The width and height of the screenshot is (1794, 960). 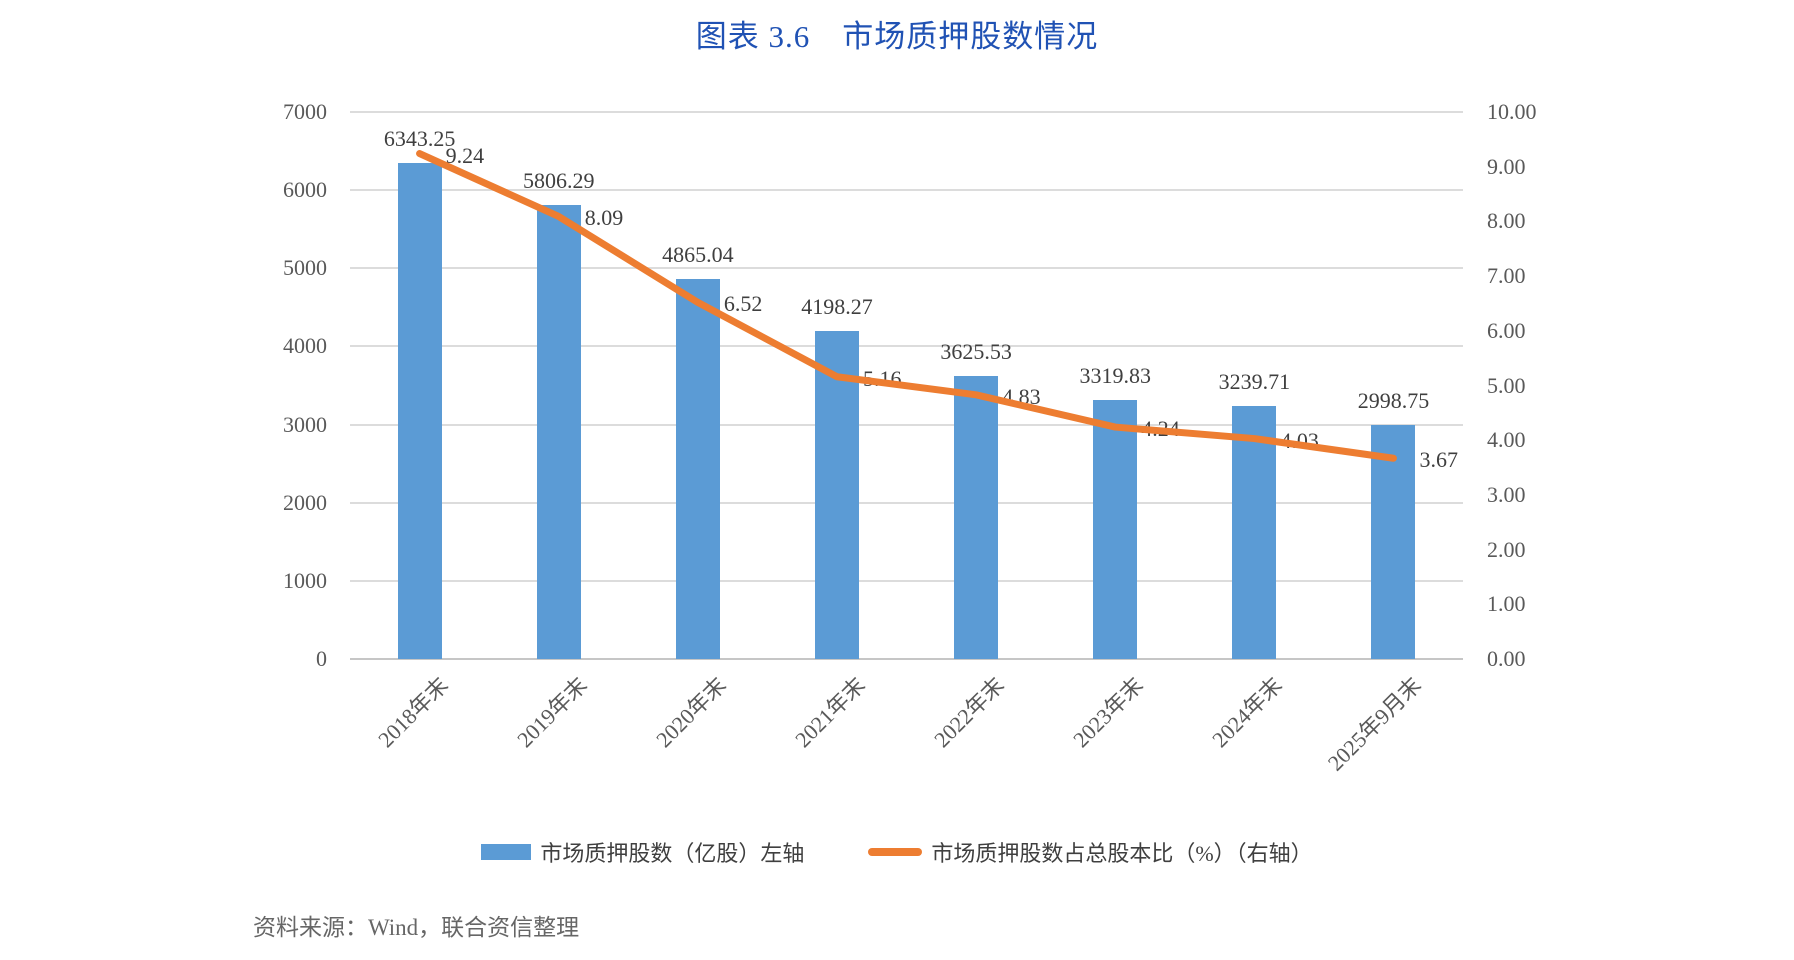 What do you see at coordinates (305, 502) in the screenshot?
I see `left-axis-tick-label: 2000` at bounding box center [305, 502].